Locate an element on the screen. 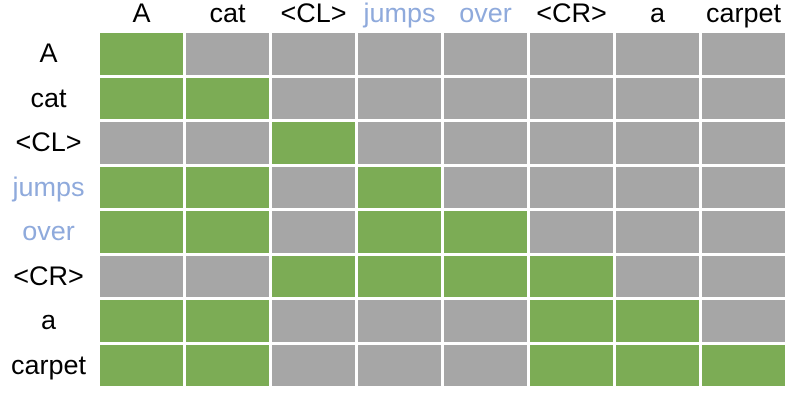 The image size is (792, 400). column-header: over is located at coordinates (485, 15).